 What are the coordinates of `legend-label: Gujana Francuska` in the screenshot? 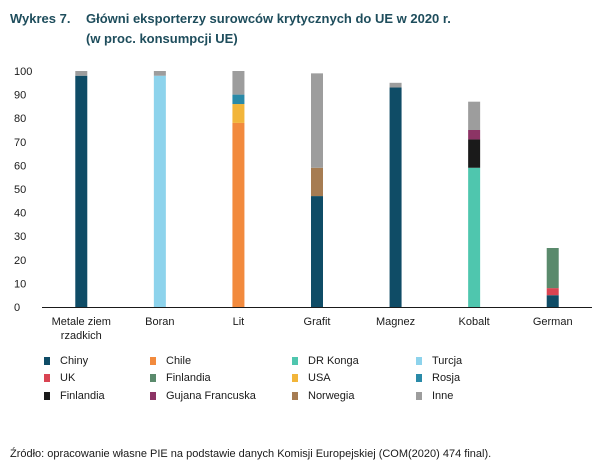 It's located at (211, 396).